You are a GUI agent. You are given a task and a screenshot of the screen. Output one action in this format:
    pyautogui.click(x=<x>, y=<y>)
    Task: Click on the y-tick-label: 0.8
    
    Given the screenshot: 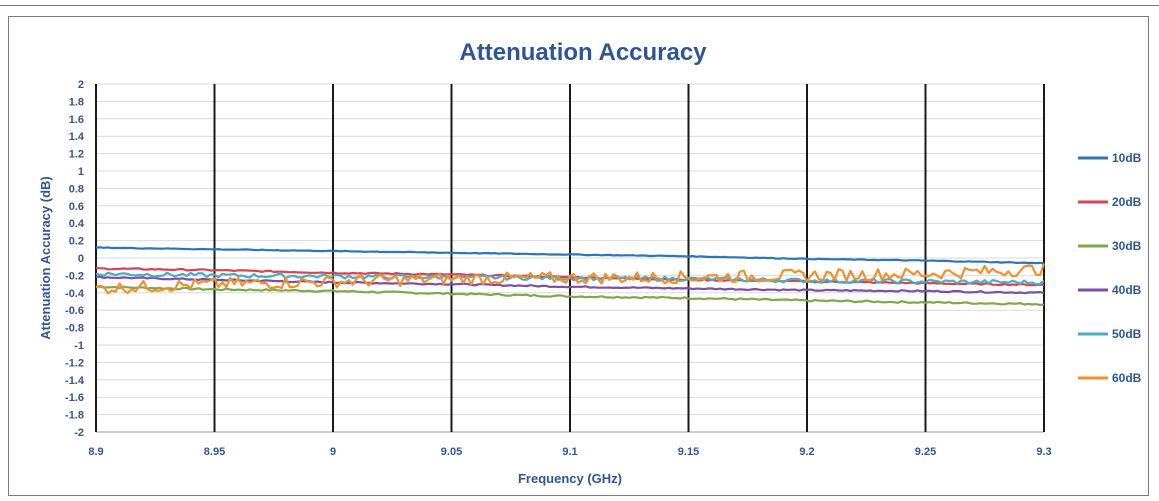 What is the action you would take?
    pyautogui.click(x=76, y=189)
    